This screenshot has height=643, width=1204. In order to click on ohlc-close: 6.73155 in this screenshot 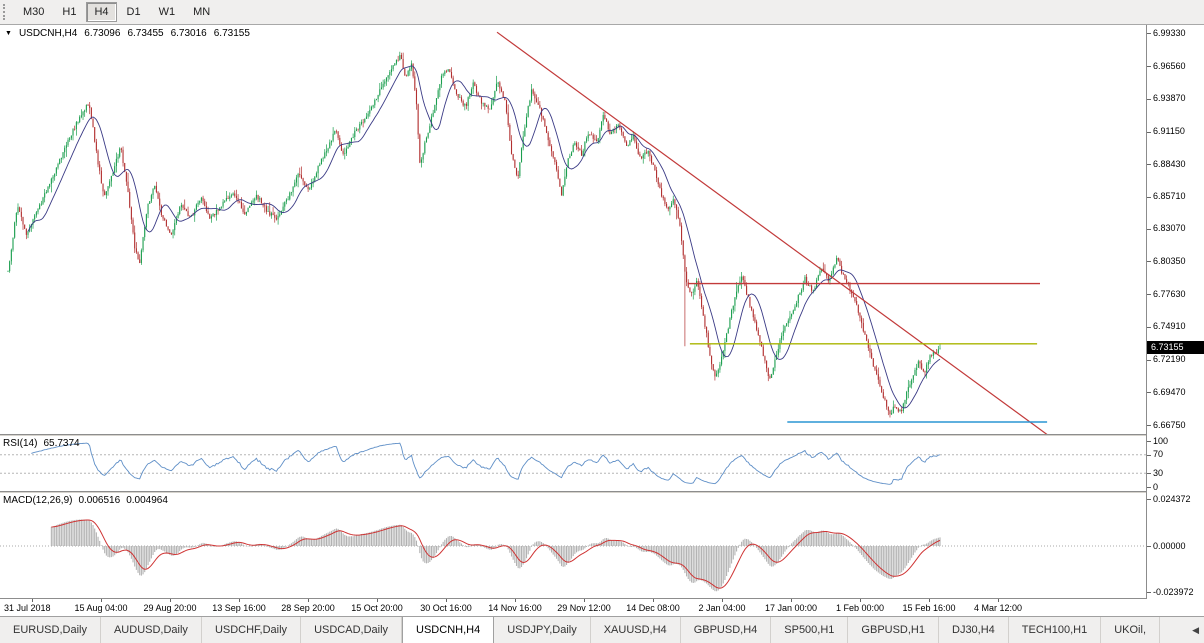, I will do `click(231, 33)`.